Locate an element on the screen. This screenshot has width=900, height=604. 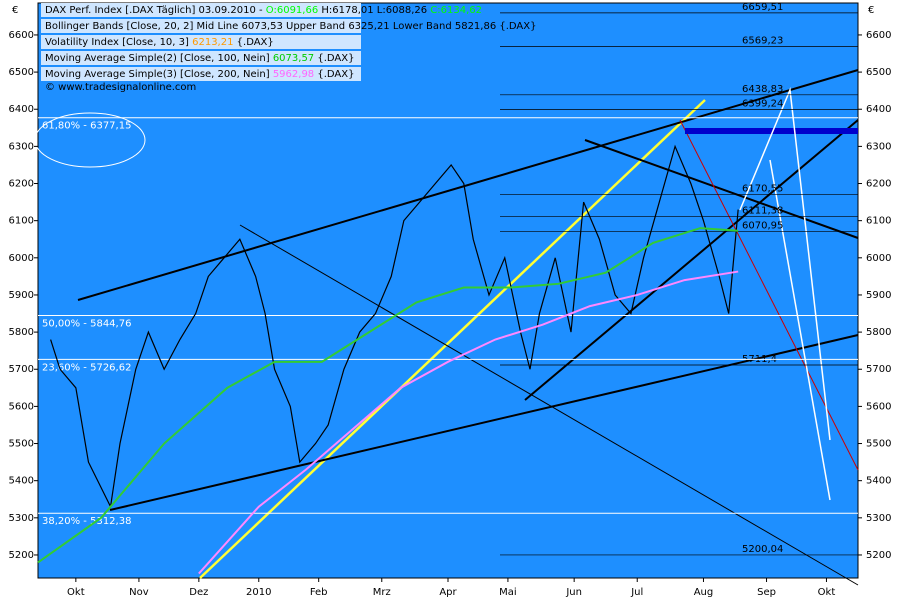
x-tick-label: Jun is located at coordinates (573, 592).